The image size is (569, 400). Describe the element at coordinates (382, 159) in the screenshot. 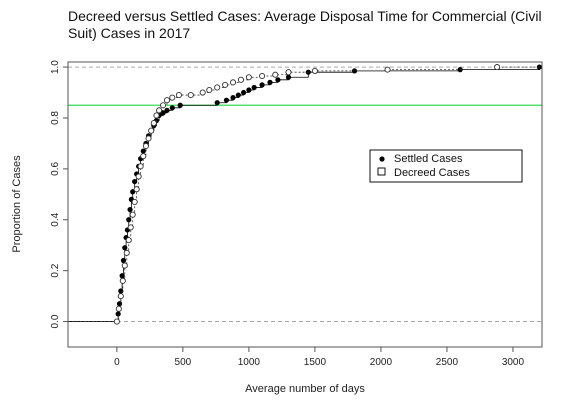

I see `legend-settled-marker` at that location.